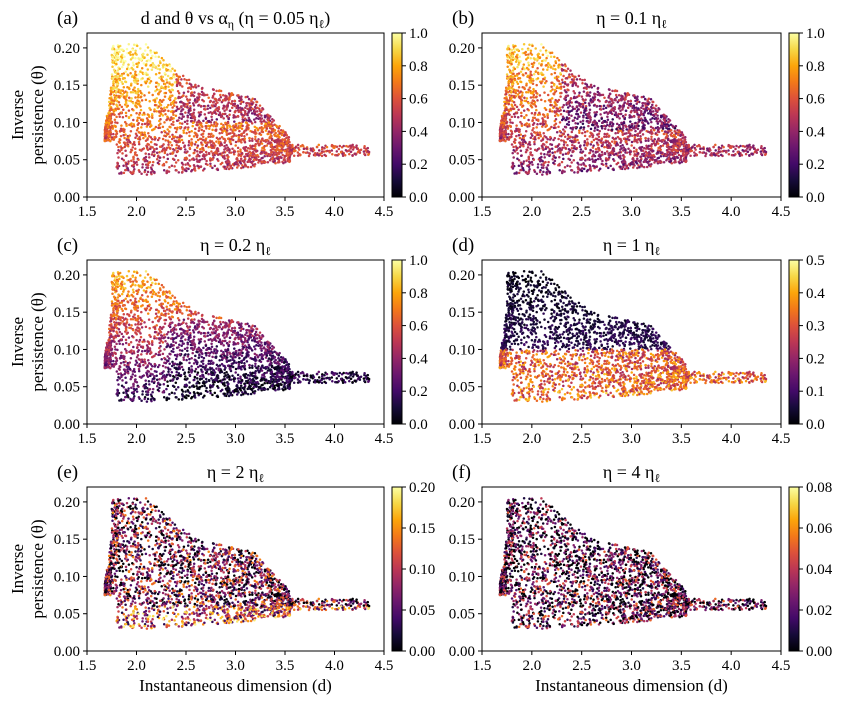 The width and height of the screenshot is (847, 704). I want to click on y-axis-label: Inversepersistence (θ), so click(27, 114).